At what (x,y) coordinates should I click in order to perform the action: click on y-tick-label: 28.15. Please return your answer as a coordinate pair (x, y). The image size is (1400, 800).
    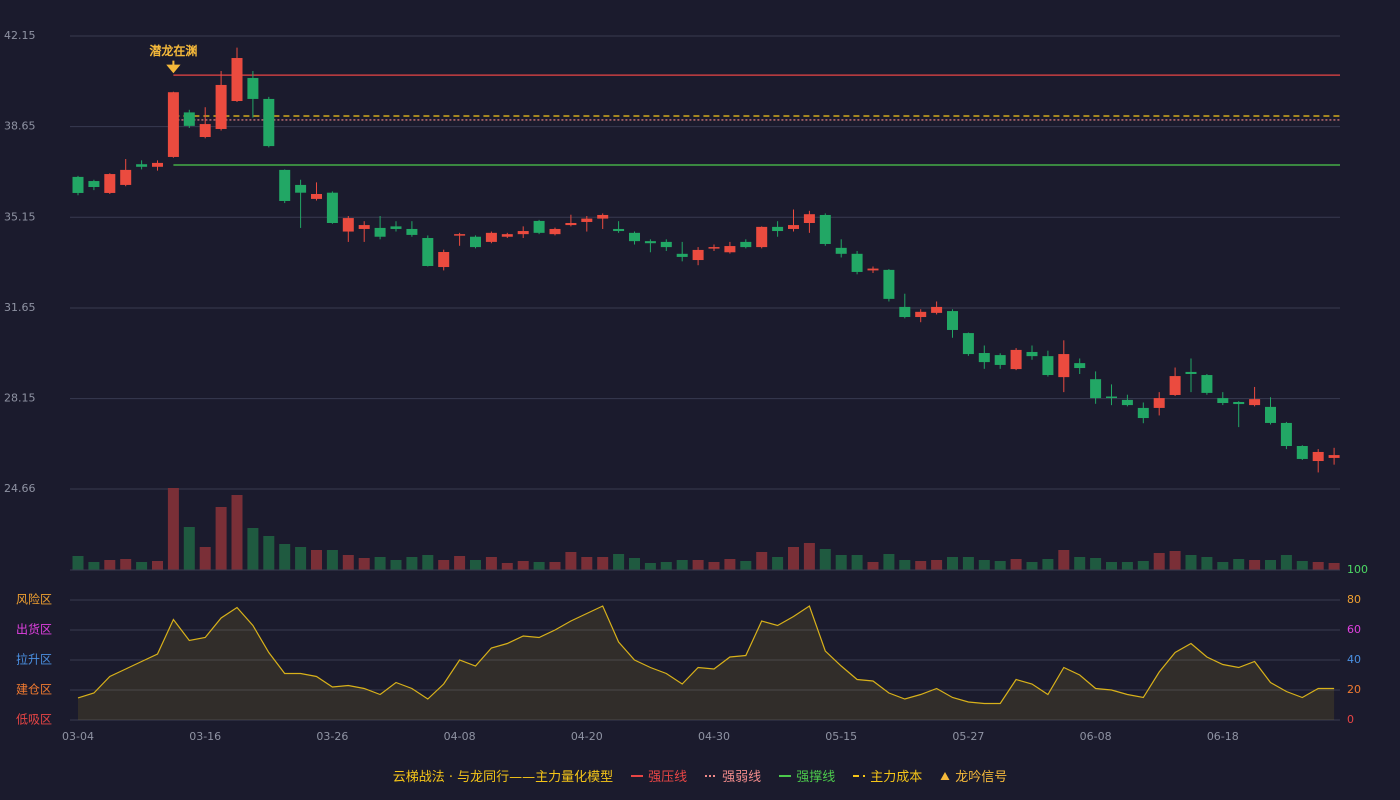
    Looking at the image, I should click on (20, 398).